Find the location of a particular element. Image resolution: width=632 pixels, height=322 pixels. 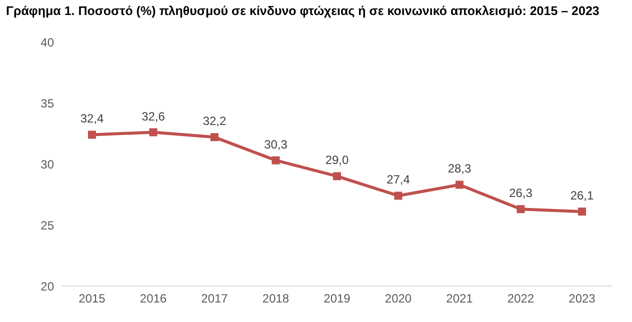

x-tick-label: 2019 is located at coordinates (337, 299).